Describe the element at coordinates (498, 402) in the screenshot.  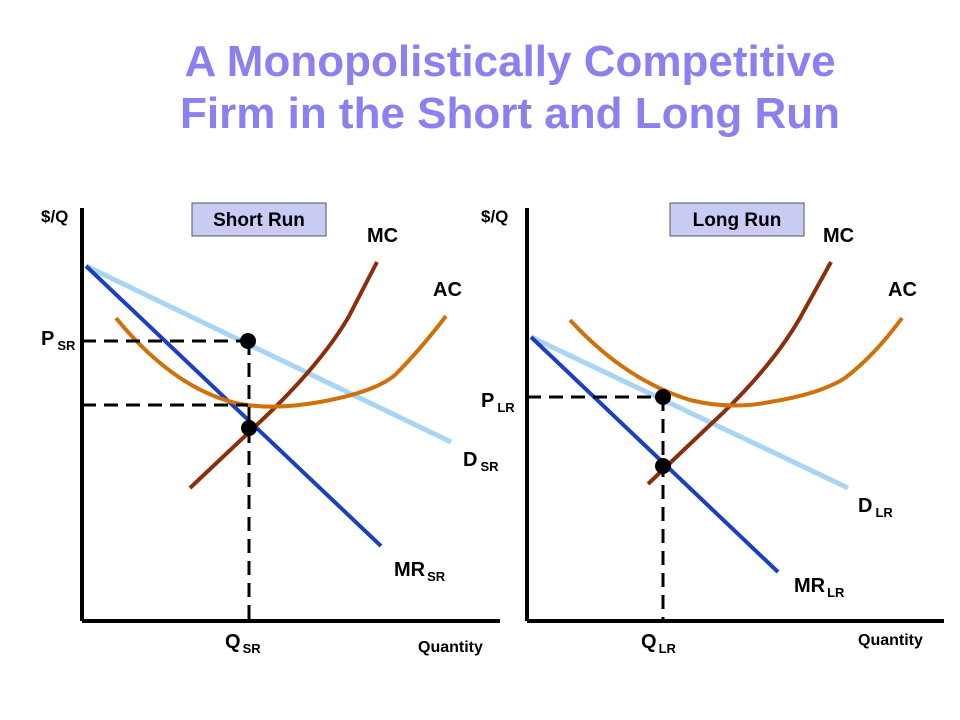
I see `long-run-price-label: P LR` at that location.